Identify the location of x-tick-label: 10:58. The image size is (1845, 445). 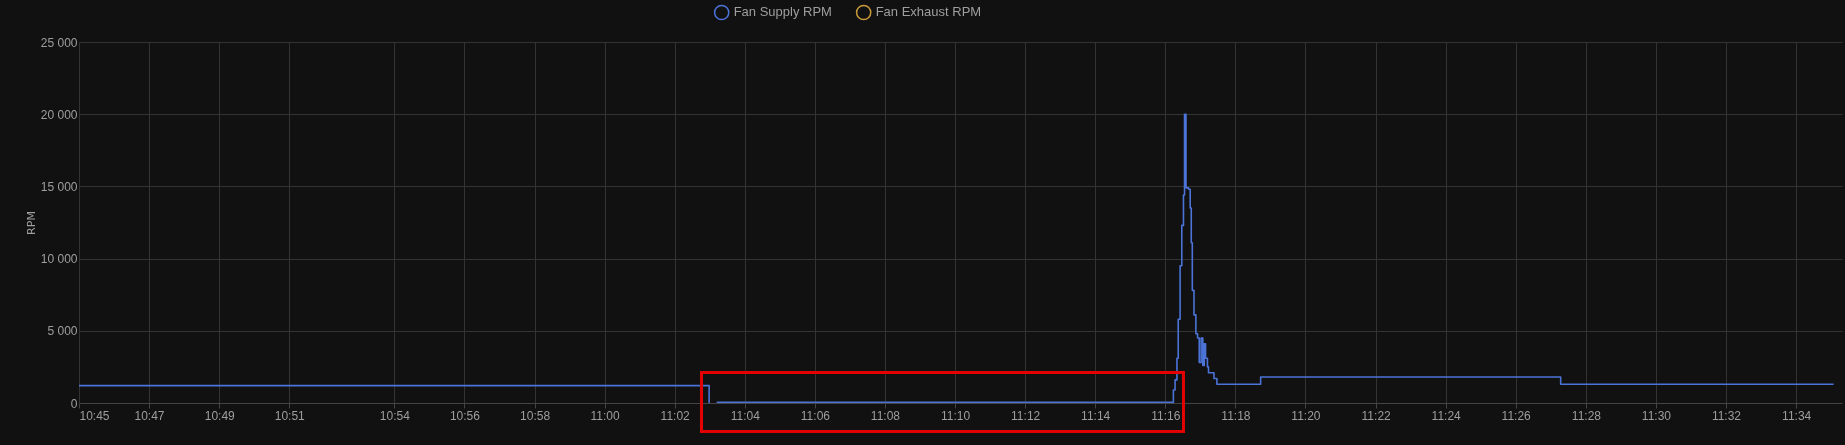
(535, 415).